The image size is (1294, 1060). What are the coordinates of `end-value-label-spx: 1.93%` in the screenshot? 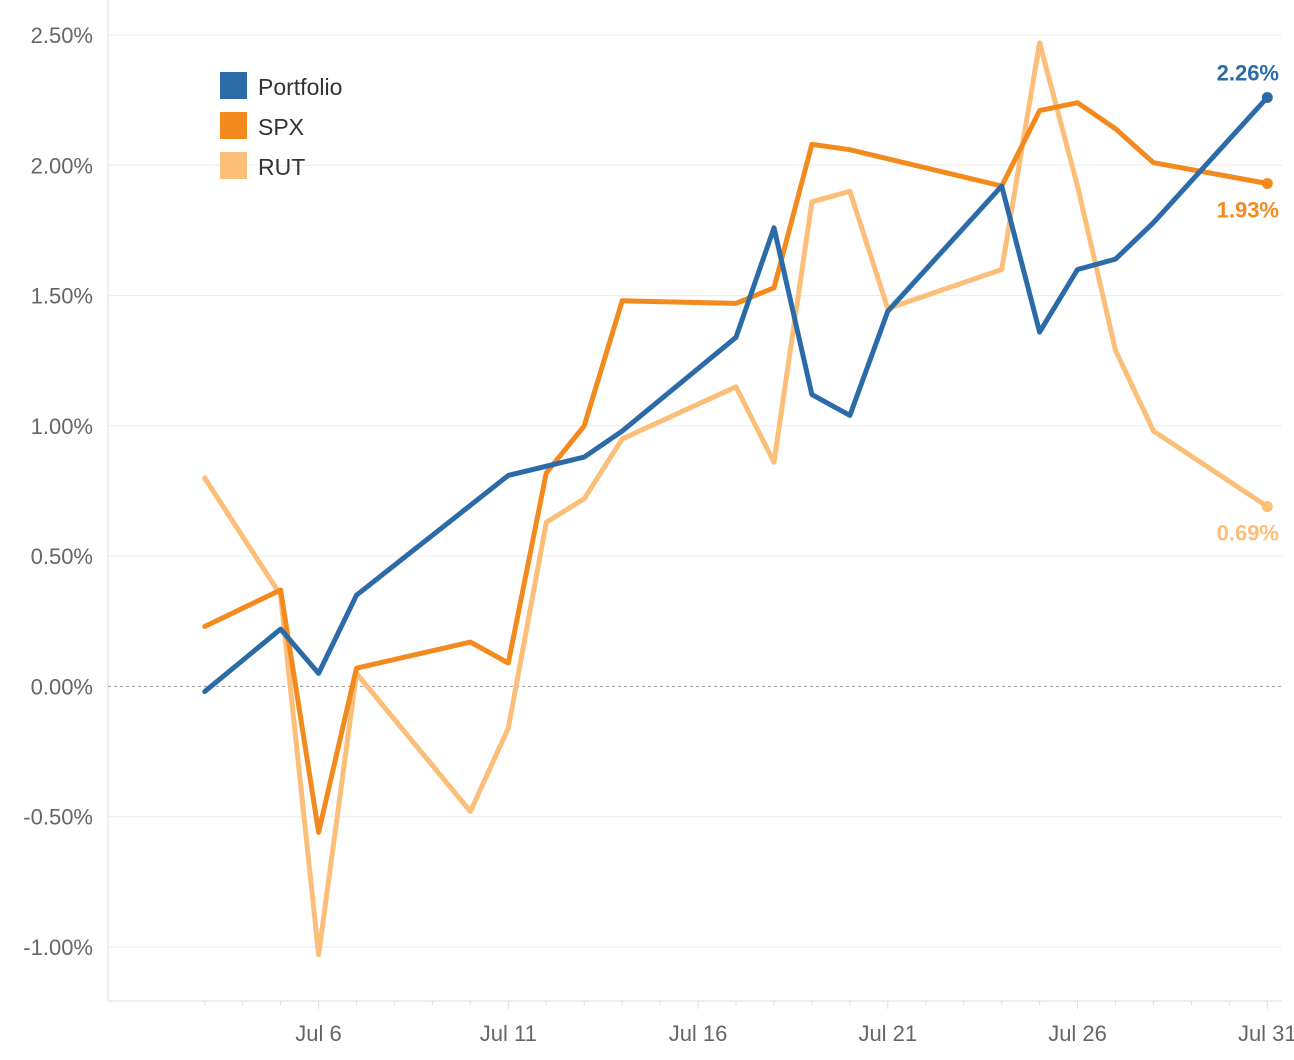 It's located at (1248, 210).